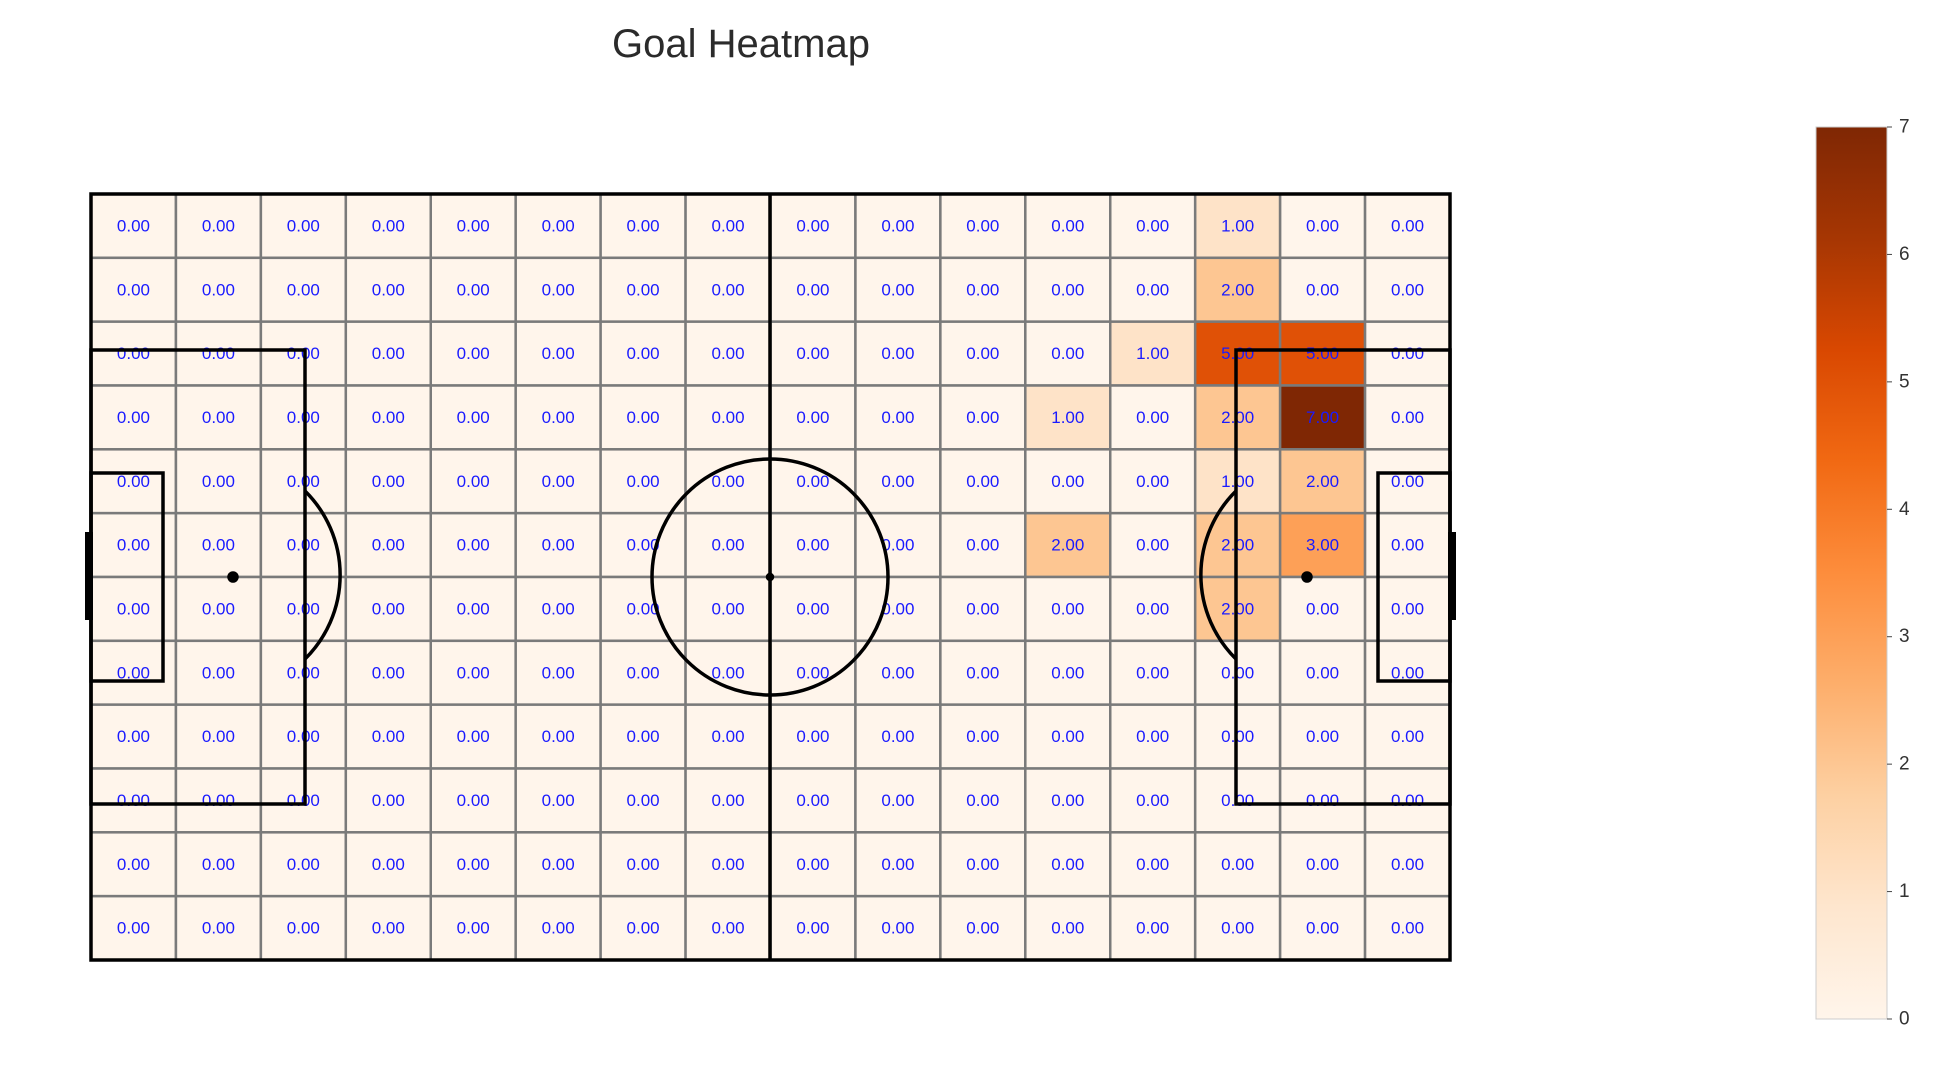 This screenshot has height=1066, width=1951. I want to click on left-penalty-spot, so click(233, 577).